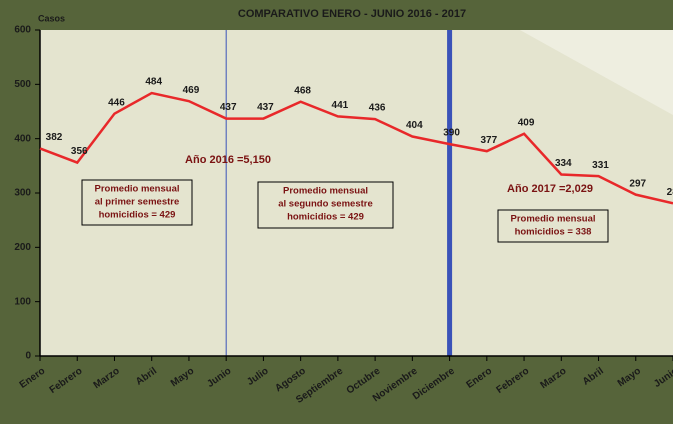  Describe the element at coordinates (488, 140) in the screenshot. I see `data-label: 377` at that location.